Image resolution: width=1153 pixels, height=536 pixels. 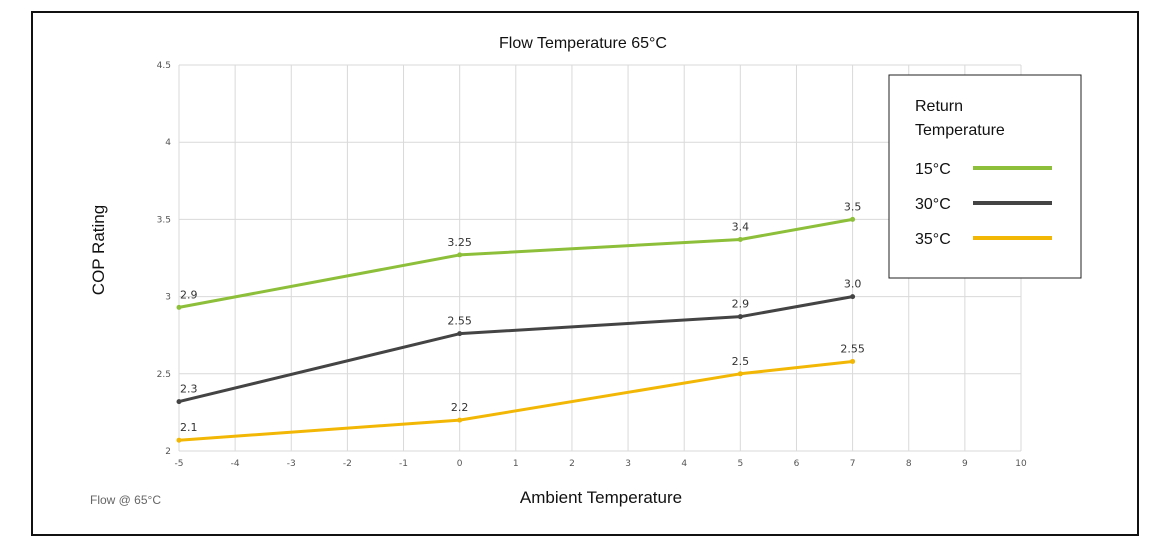 I want to click on legend-items: 15°C 30°C 35°C, so click(x=983, y=204).